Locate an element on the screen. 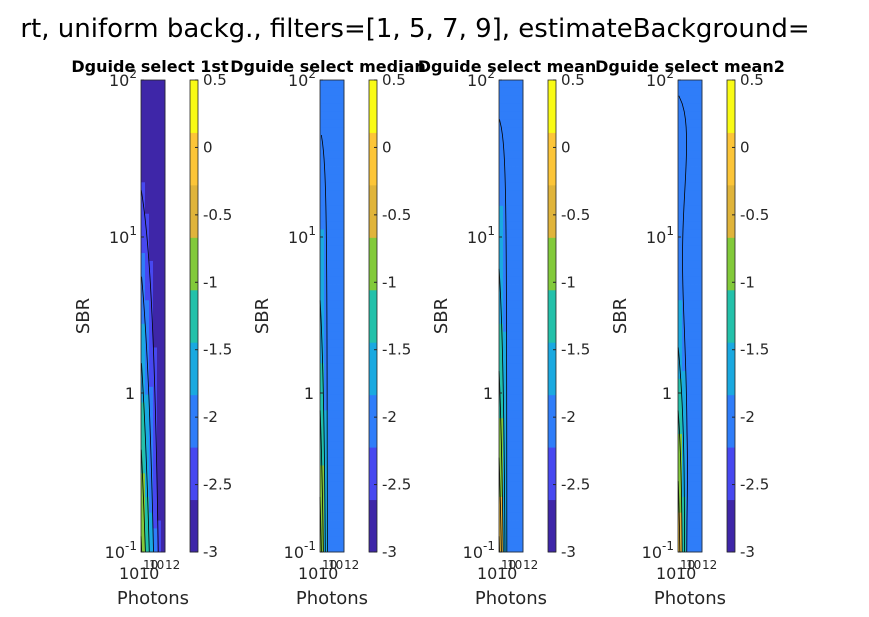 Image resolution: width=869 pixels, height=617 pixels. x-tick-label: 12 is located at coordinates (351, 565).